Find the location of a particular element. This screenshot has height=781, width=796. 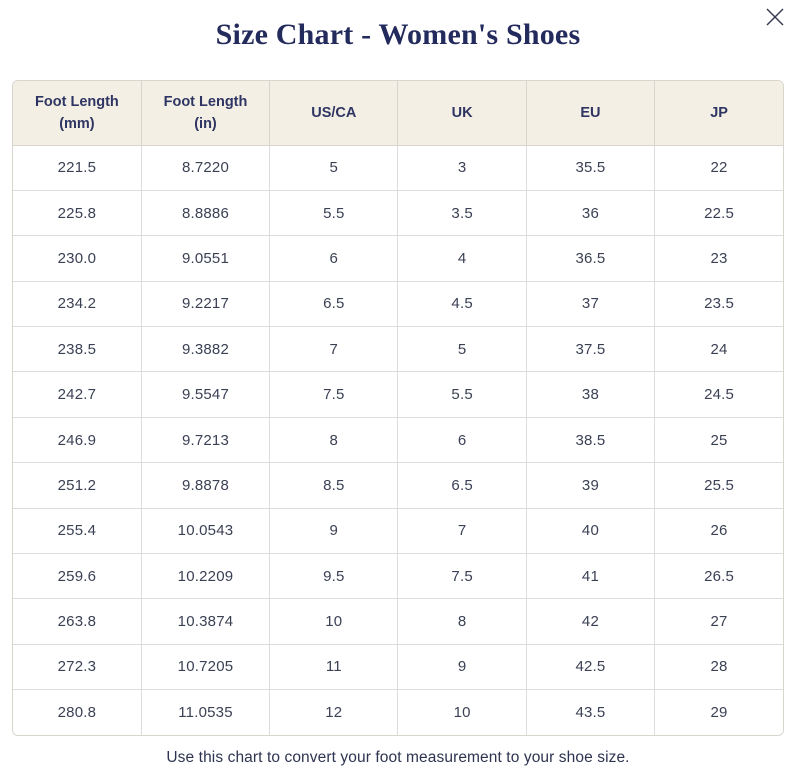

table-cell: 272.3 is located at coordinates (77, 667).